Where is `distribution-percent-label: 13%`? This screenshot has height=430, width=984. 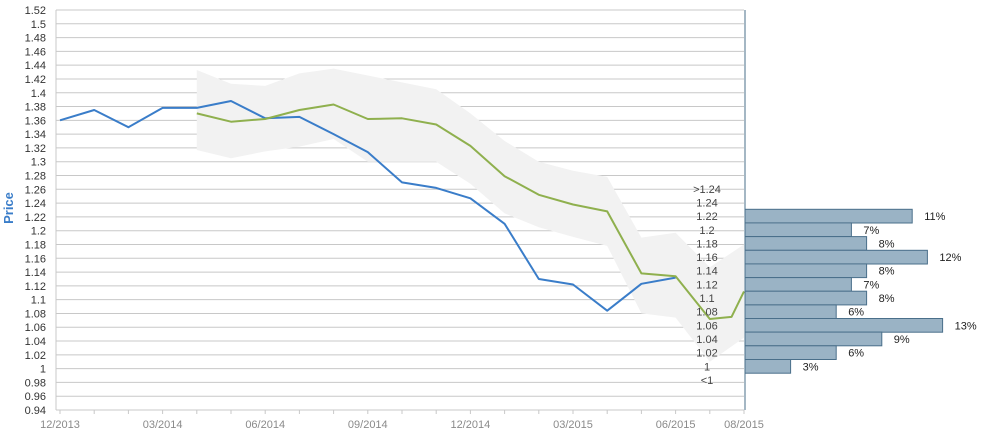 distribution-percent-label: 13% is located at coordinates (966, 326).